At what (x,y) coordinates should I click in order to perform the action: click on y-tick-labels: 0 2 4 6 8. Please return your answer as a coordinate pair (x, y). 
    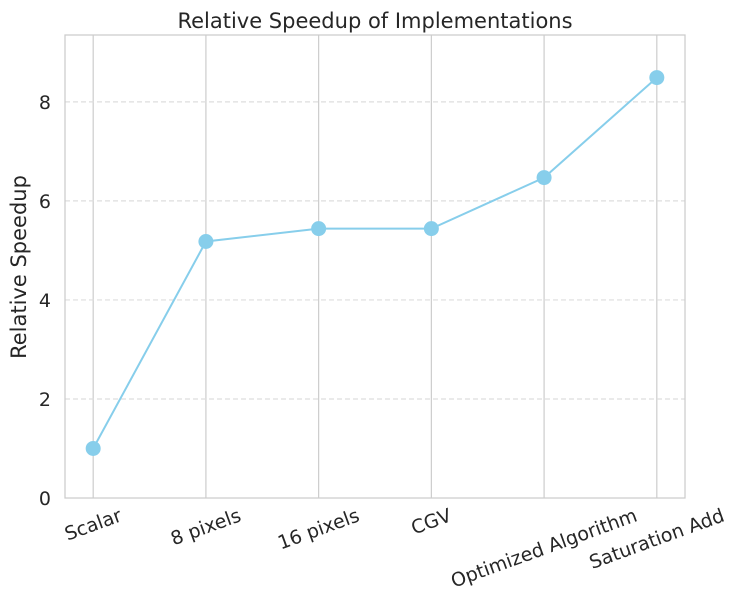
    Looking at the image, I should click on (45, 301).